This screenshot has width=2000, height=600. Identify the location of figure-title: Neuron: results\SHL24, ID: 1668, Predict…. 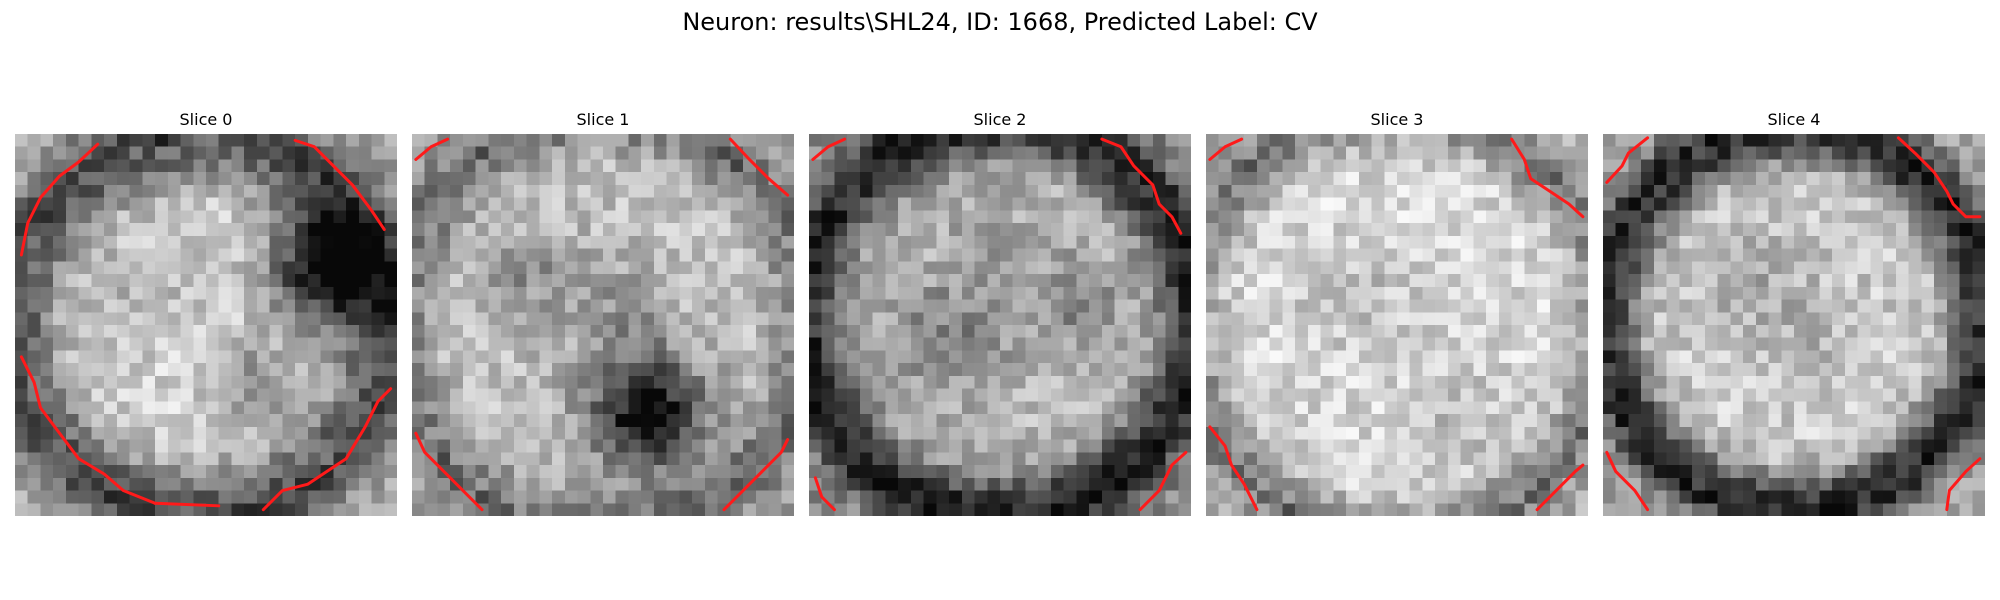
(1000, 22).